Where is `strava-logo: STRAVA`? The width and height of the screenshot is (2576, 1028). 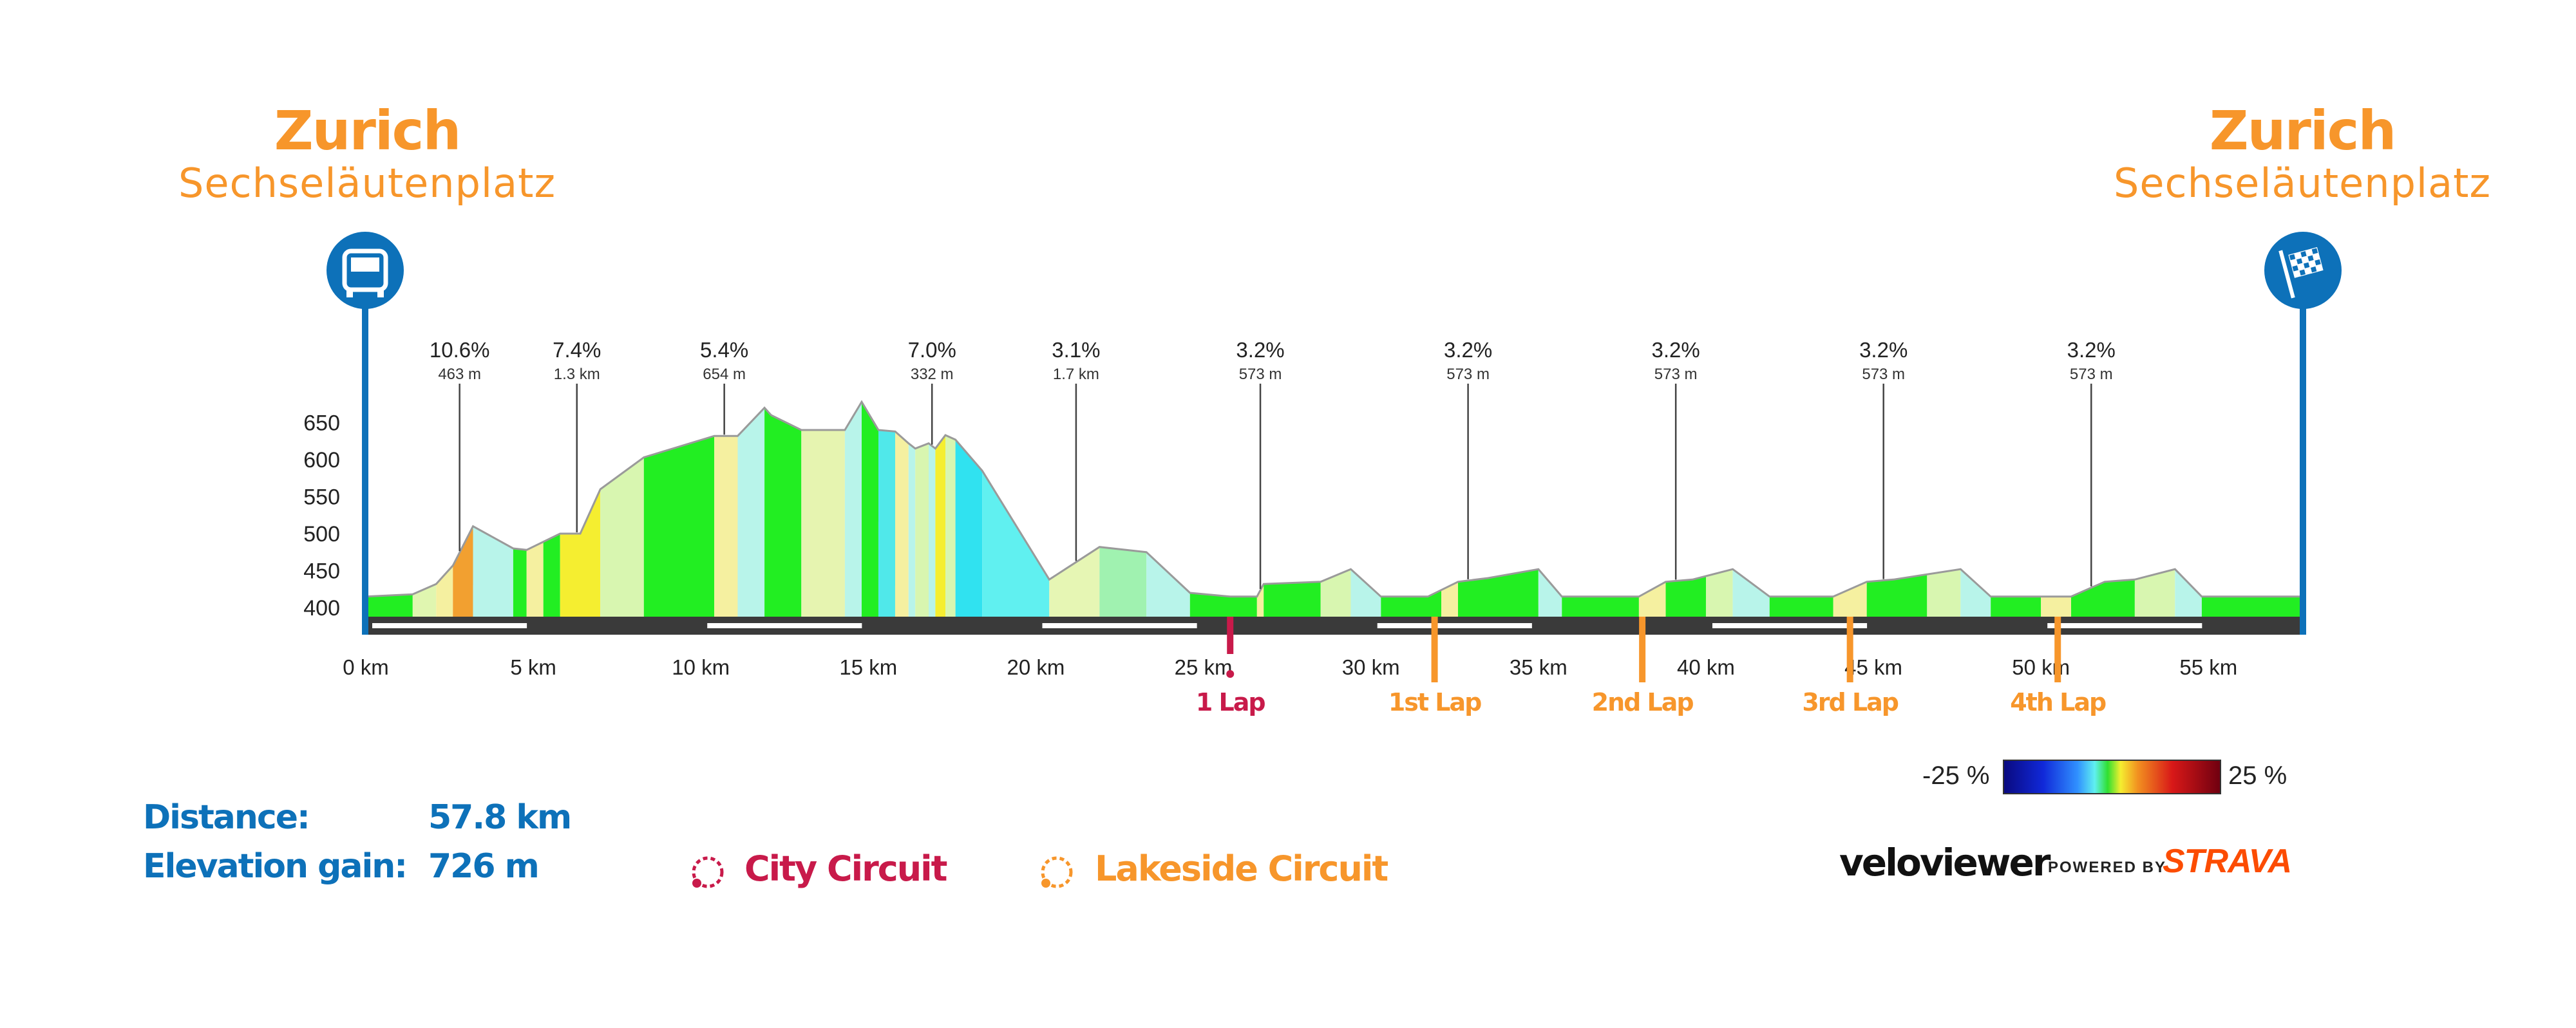
strava-logo: STRAVA is located at coordinates (2227, 861).